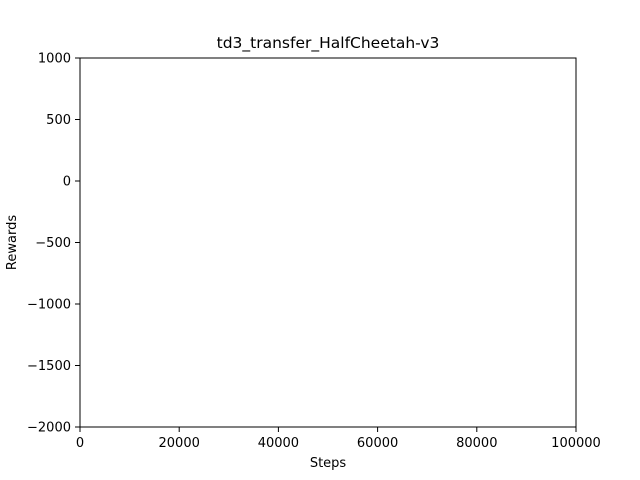  Describe the element at coordinates (67, 182) in the screenshot. I see `y-tick-label: 0` at that location.